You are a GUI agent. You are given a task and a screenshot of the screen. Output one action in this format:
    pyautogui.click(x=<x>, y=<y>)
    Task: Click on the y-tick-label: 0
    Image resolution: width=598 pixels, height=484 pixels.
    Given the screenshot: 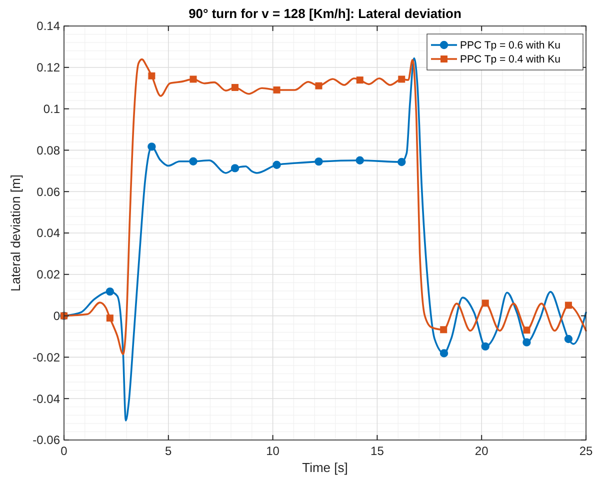 What is the action you would take?
    pyautogui.click(x=56, y=316)
    